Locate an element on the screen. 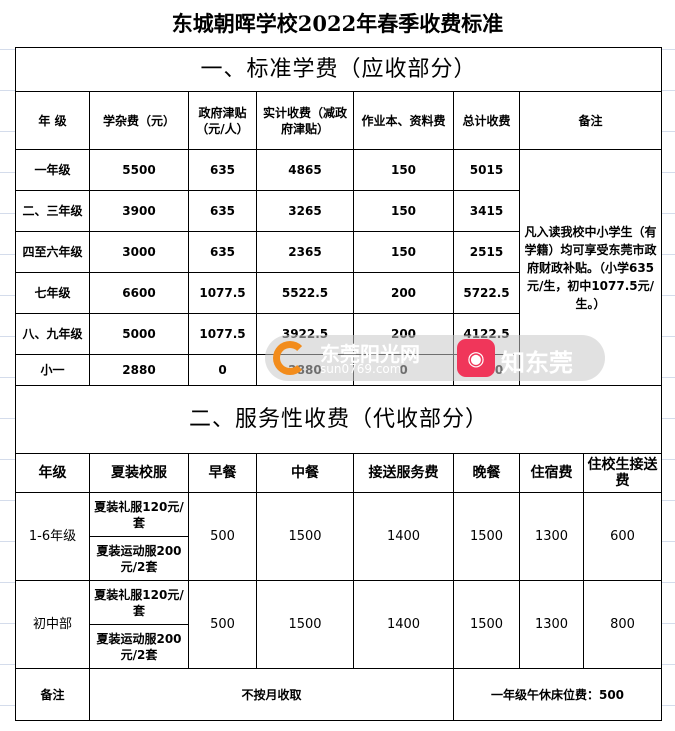 The width and height of the screenshot is (675, 731). remark-row: 备注 不按月收取 一年级午休床位费：500 is located at coordinates (338, 694).